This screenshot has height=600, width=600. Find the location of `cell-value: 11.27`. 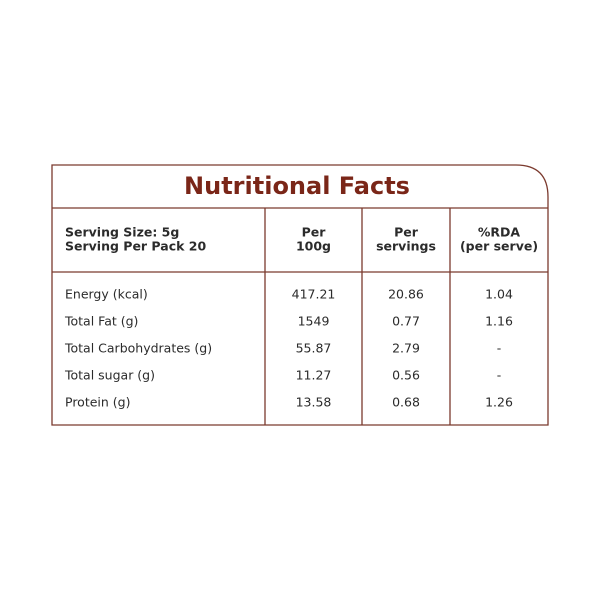

cell-value: 11.27 is located at coordinates (314, 375).